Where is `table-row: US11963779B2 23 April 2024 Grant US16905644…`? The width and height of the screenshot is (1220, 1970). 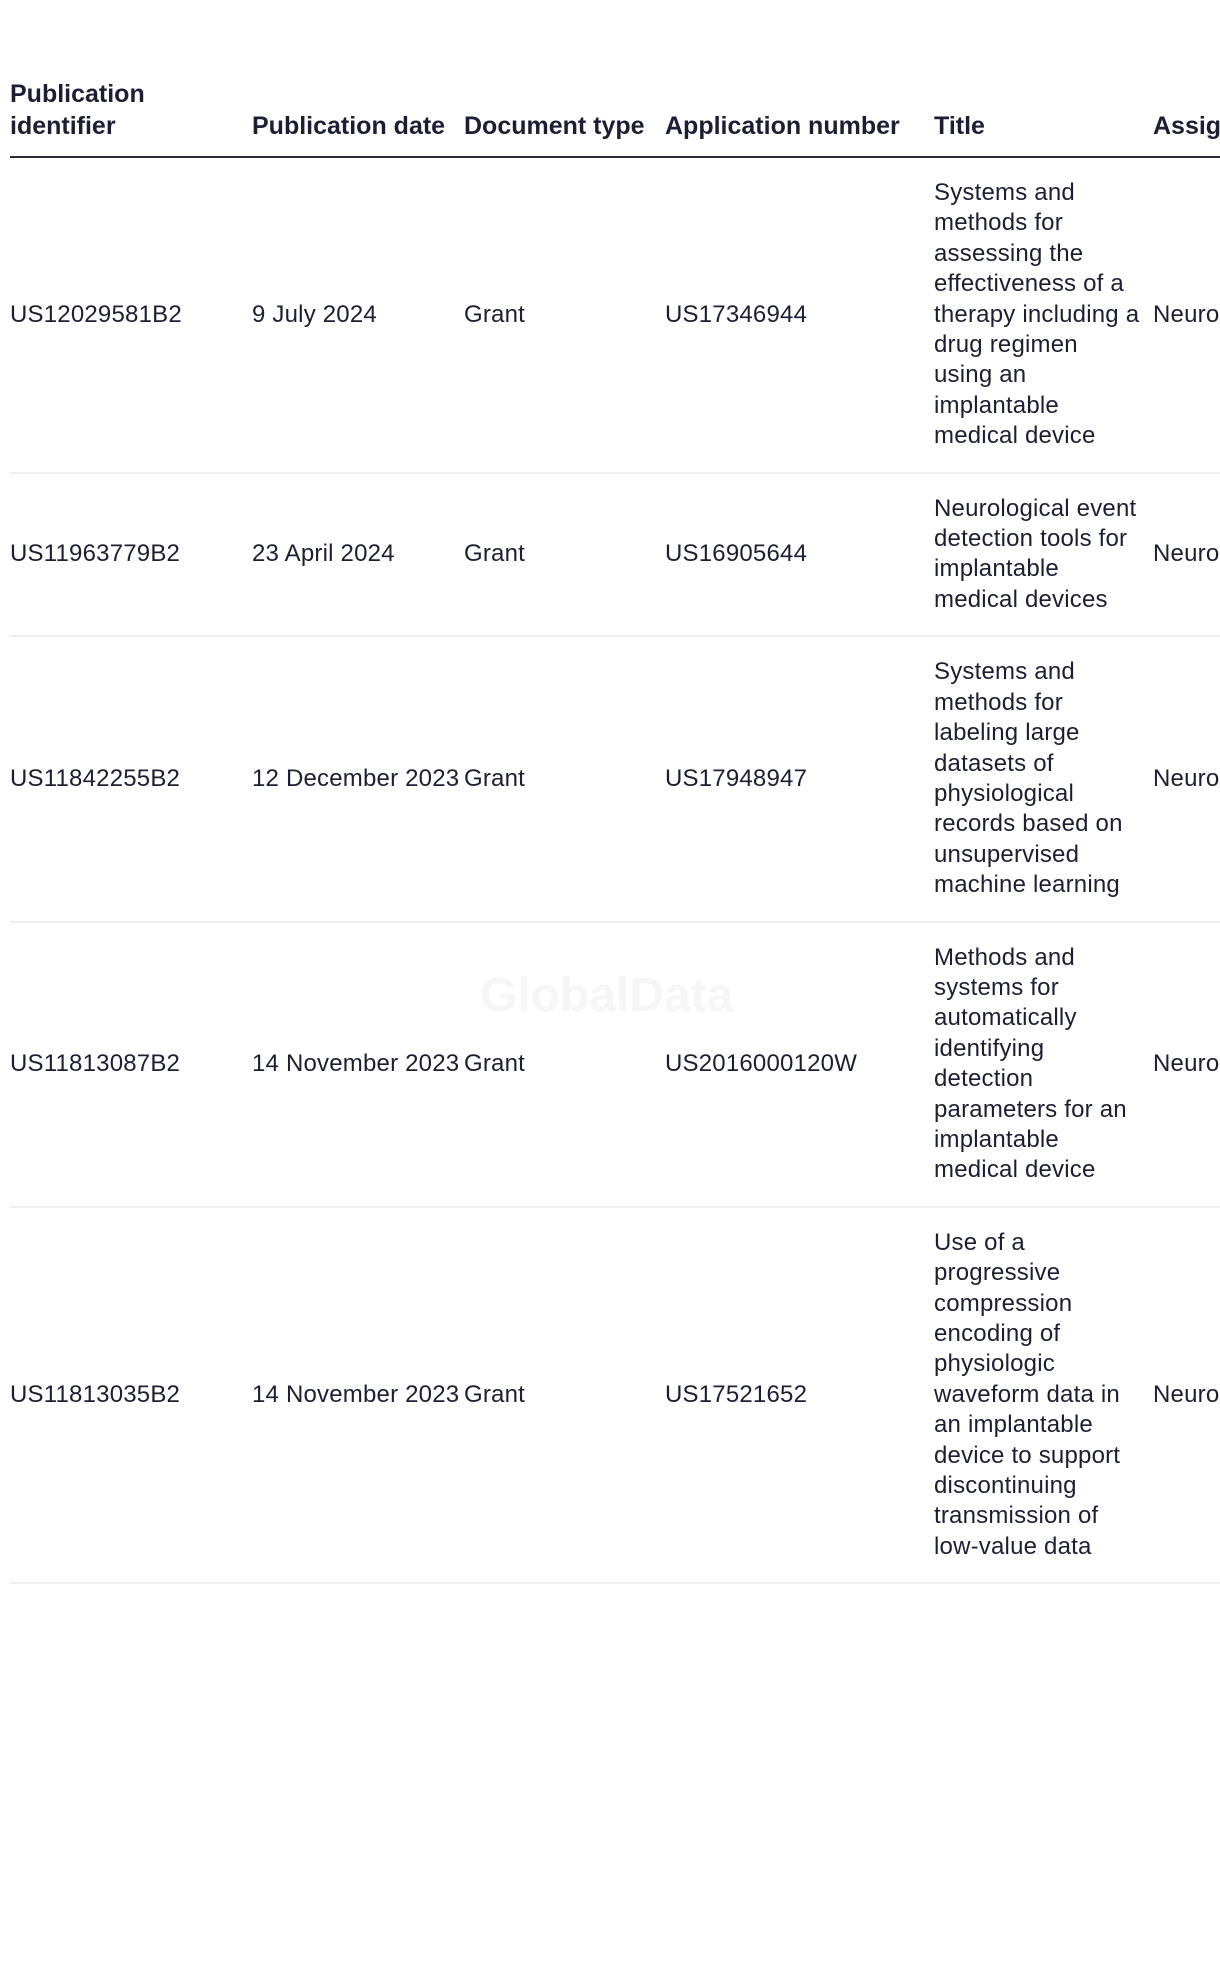 table-row: US11963779B2 23 April 2024 Grant US16905644… is located at coordinates (615, 555).